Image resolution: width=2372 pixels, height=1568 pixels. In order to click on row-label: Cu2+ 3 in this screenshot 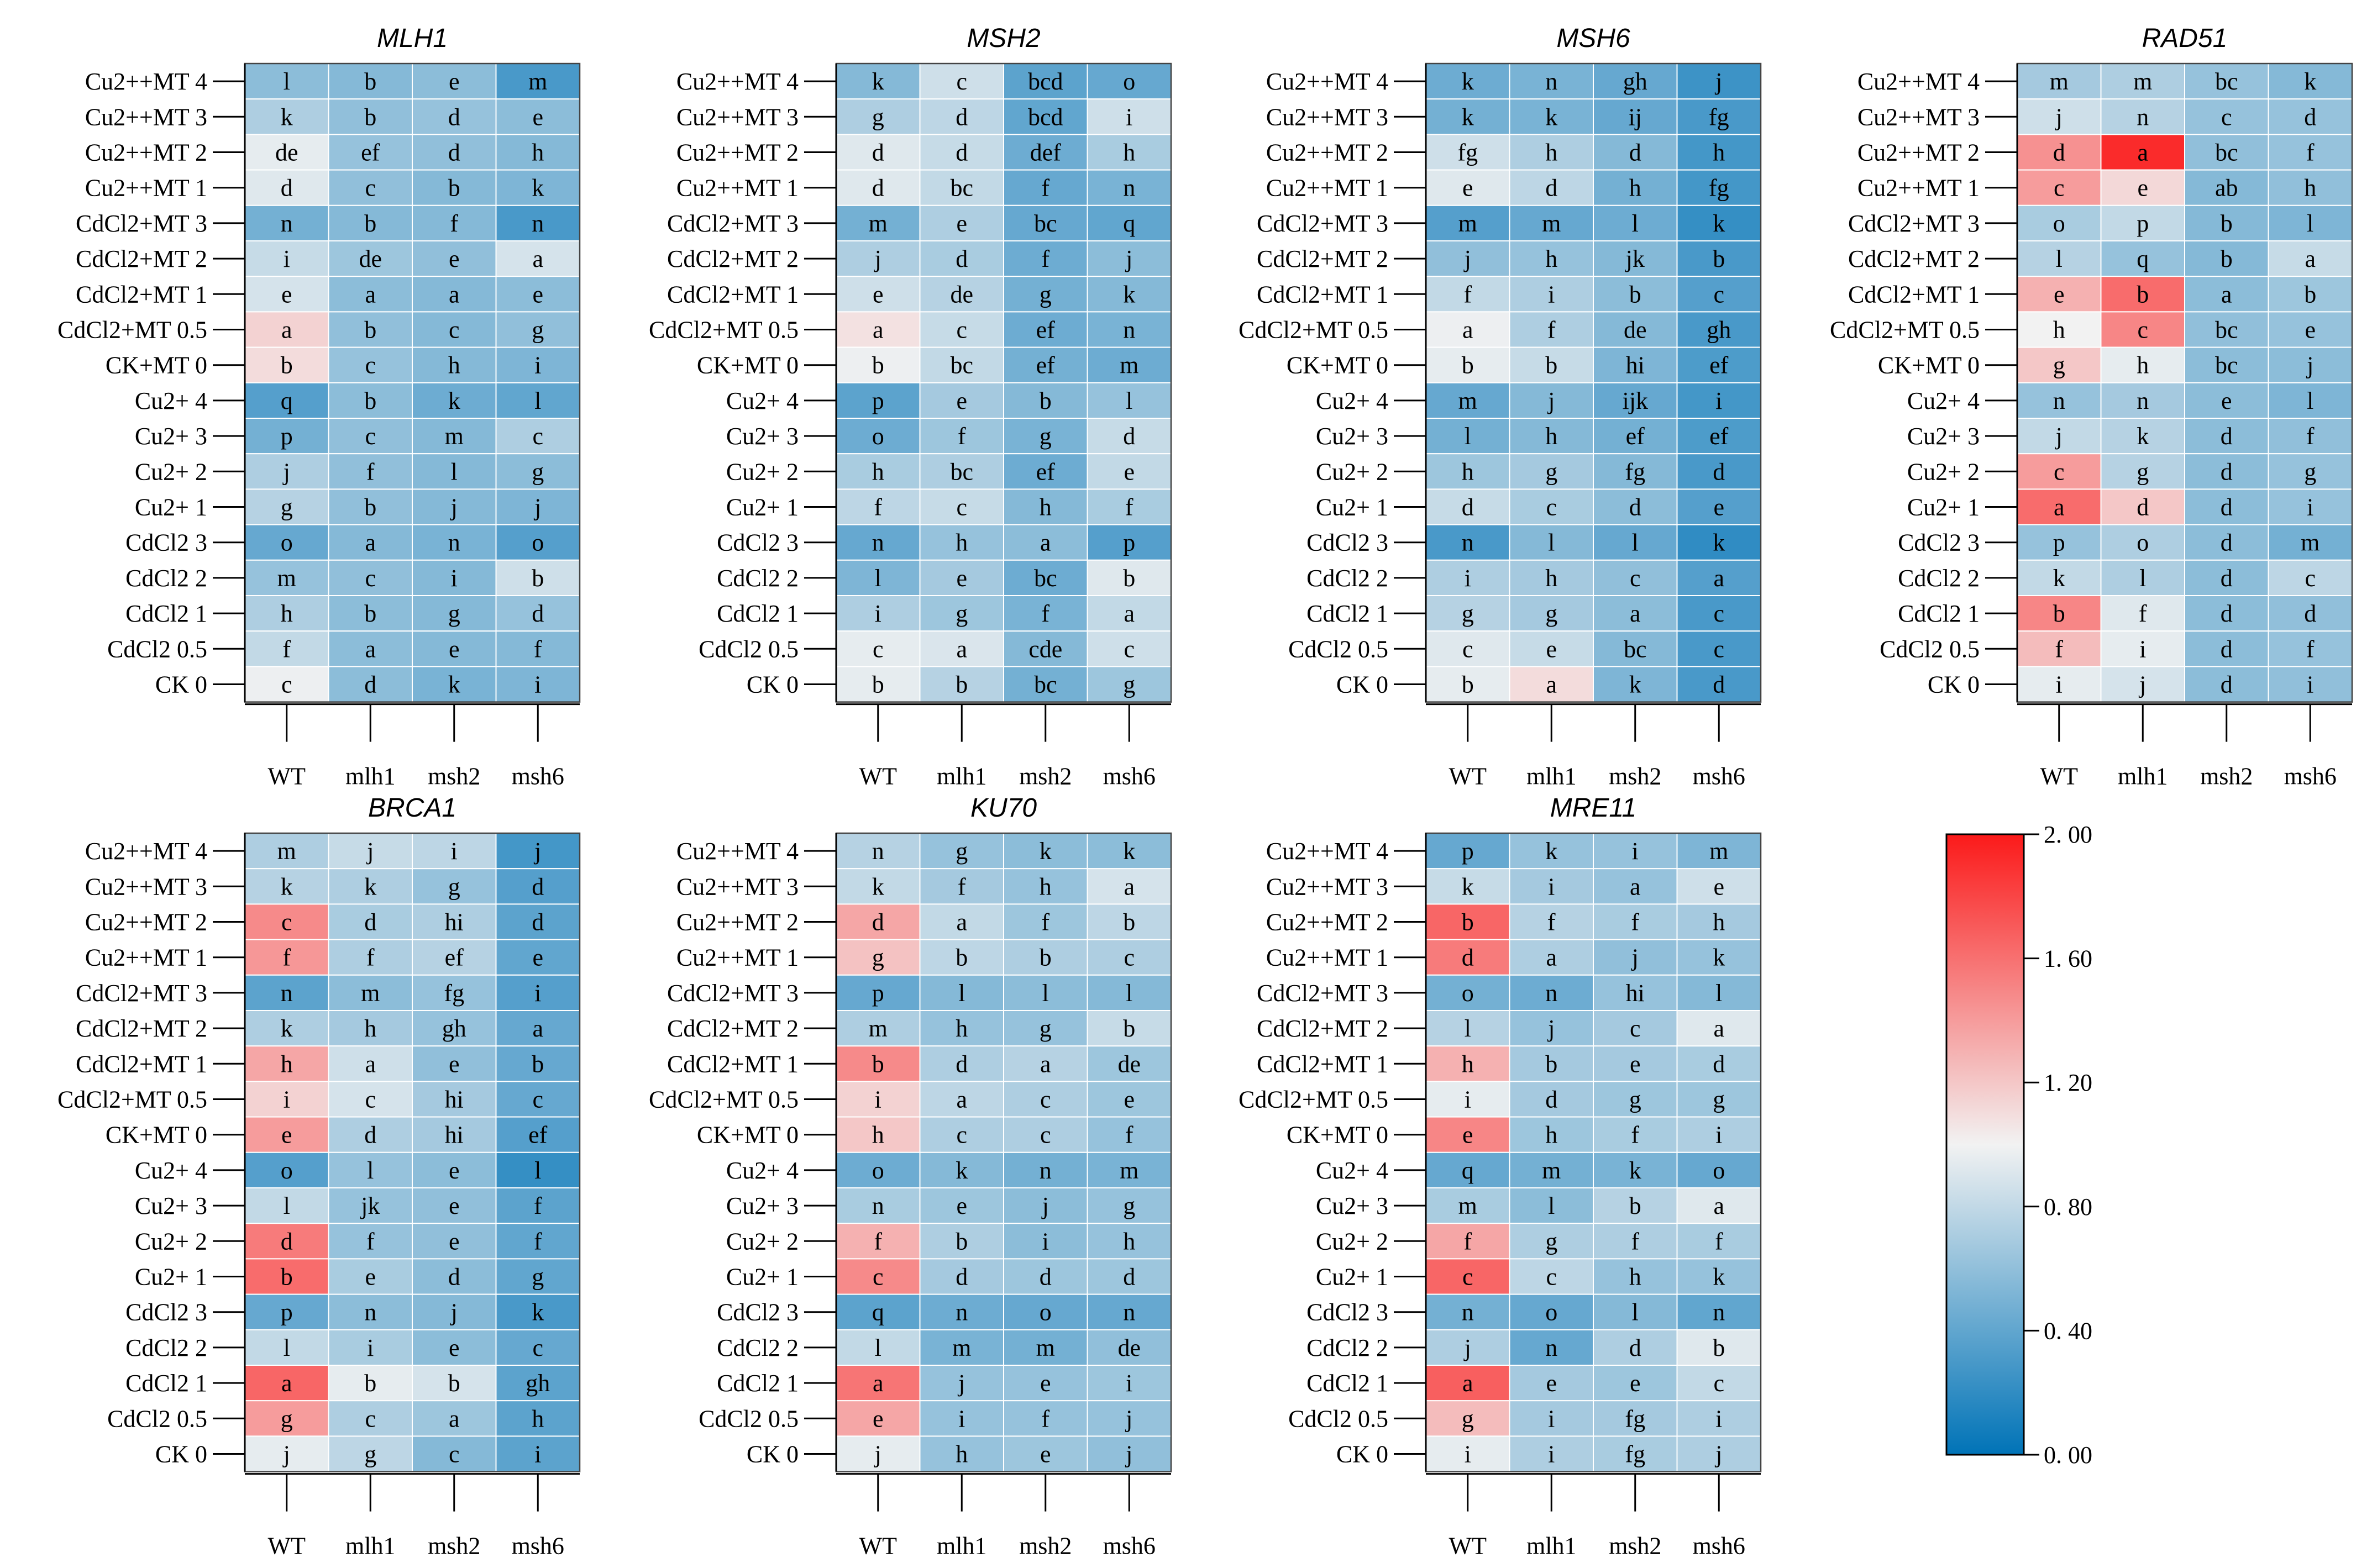, I will do `click(762, 1205)`.